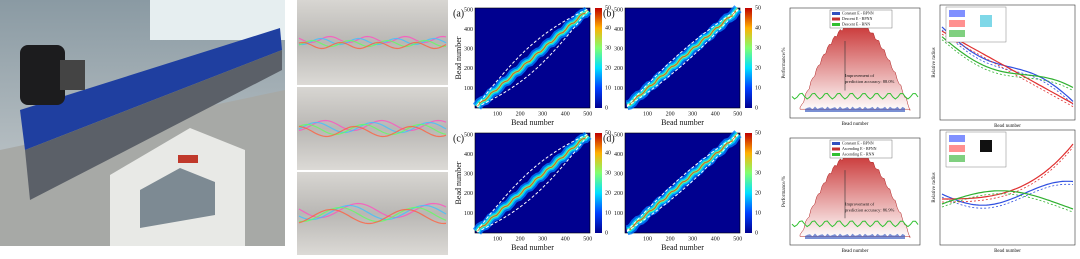  What do you see at coordinates (609, 13) in the screenshot?
I see `panel-label: (b)` at bounding box center [609, 13].